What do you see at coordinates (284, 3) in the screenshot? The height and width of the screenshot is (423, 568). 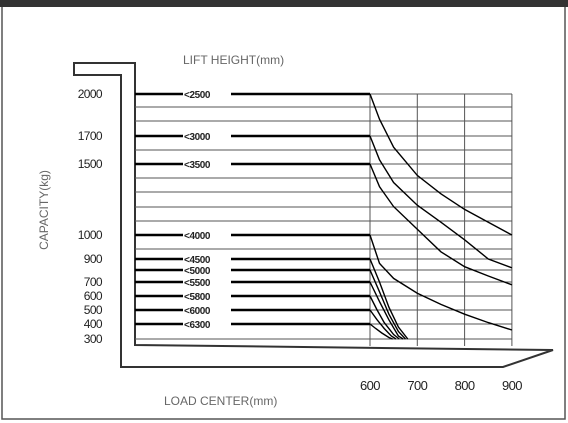 I see `top-border` at bounding box center [284, 3].